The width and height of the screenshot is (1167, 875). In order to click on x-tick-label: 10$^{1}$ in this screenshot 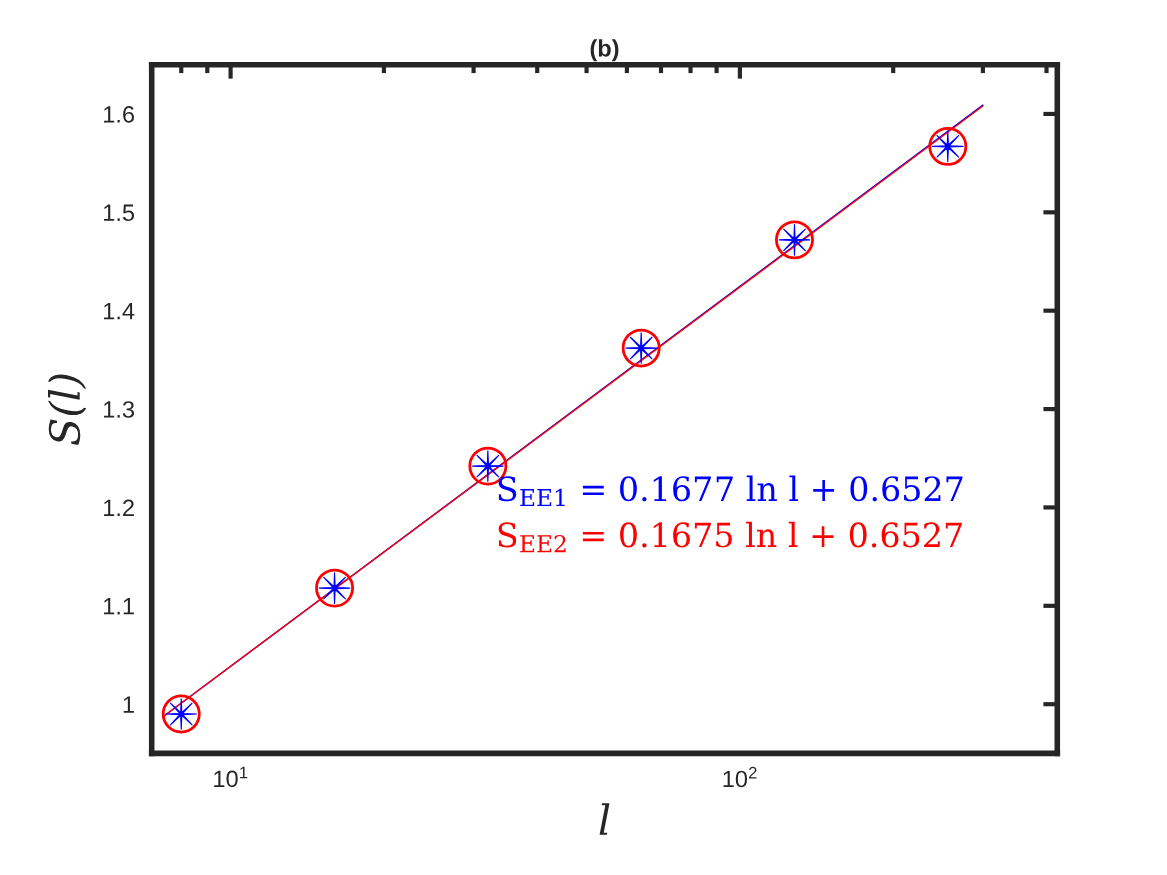, I will do `click(231, 777)`.